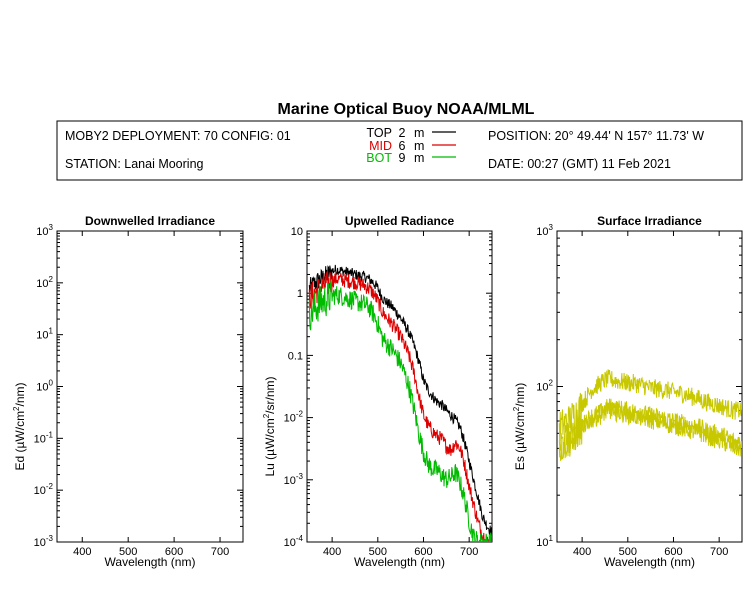  Describe the element at coordinates (400, 221) in the screenshot. I see `panel-title: Upwelled Radiance` at that location.